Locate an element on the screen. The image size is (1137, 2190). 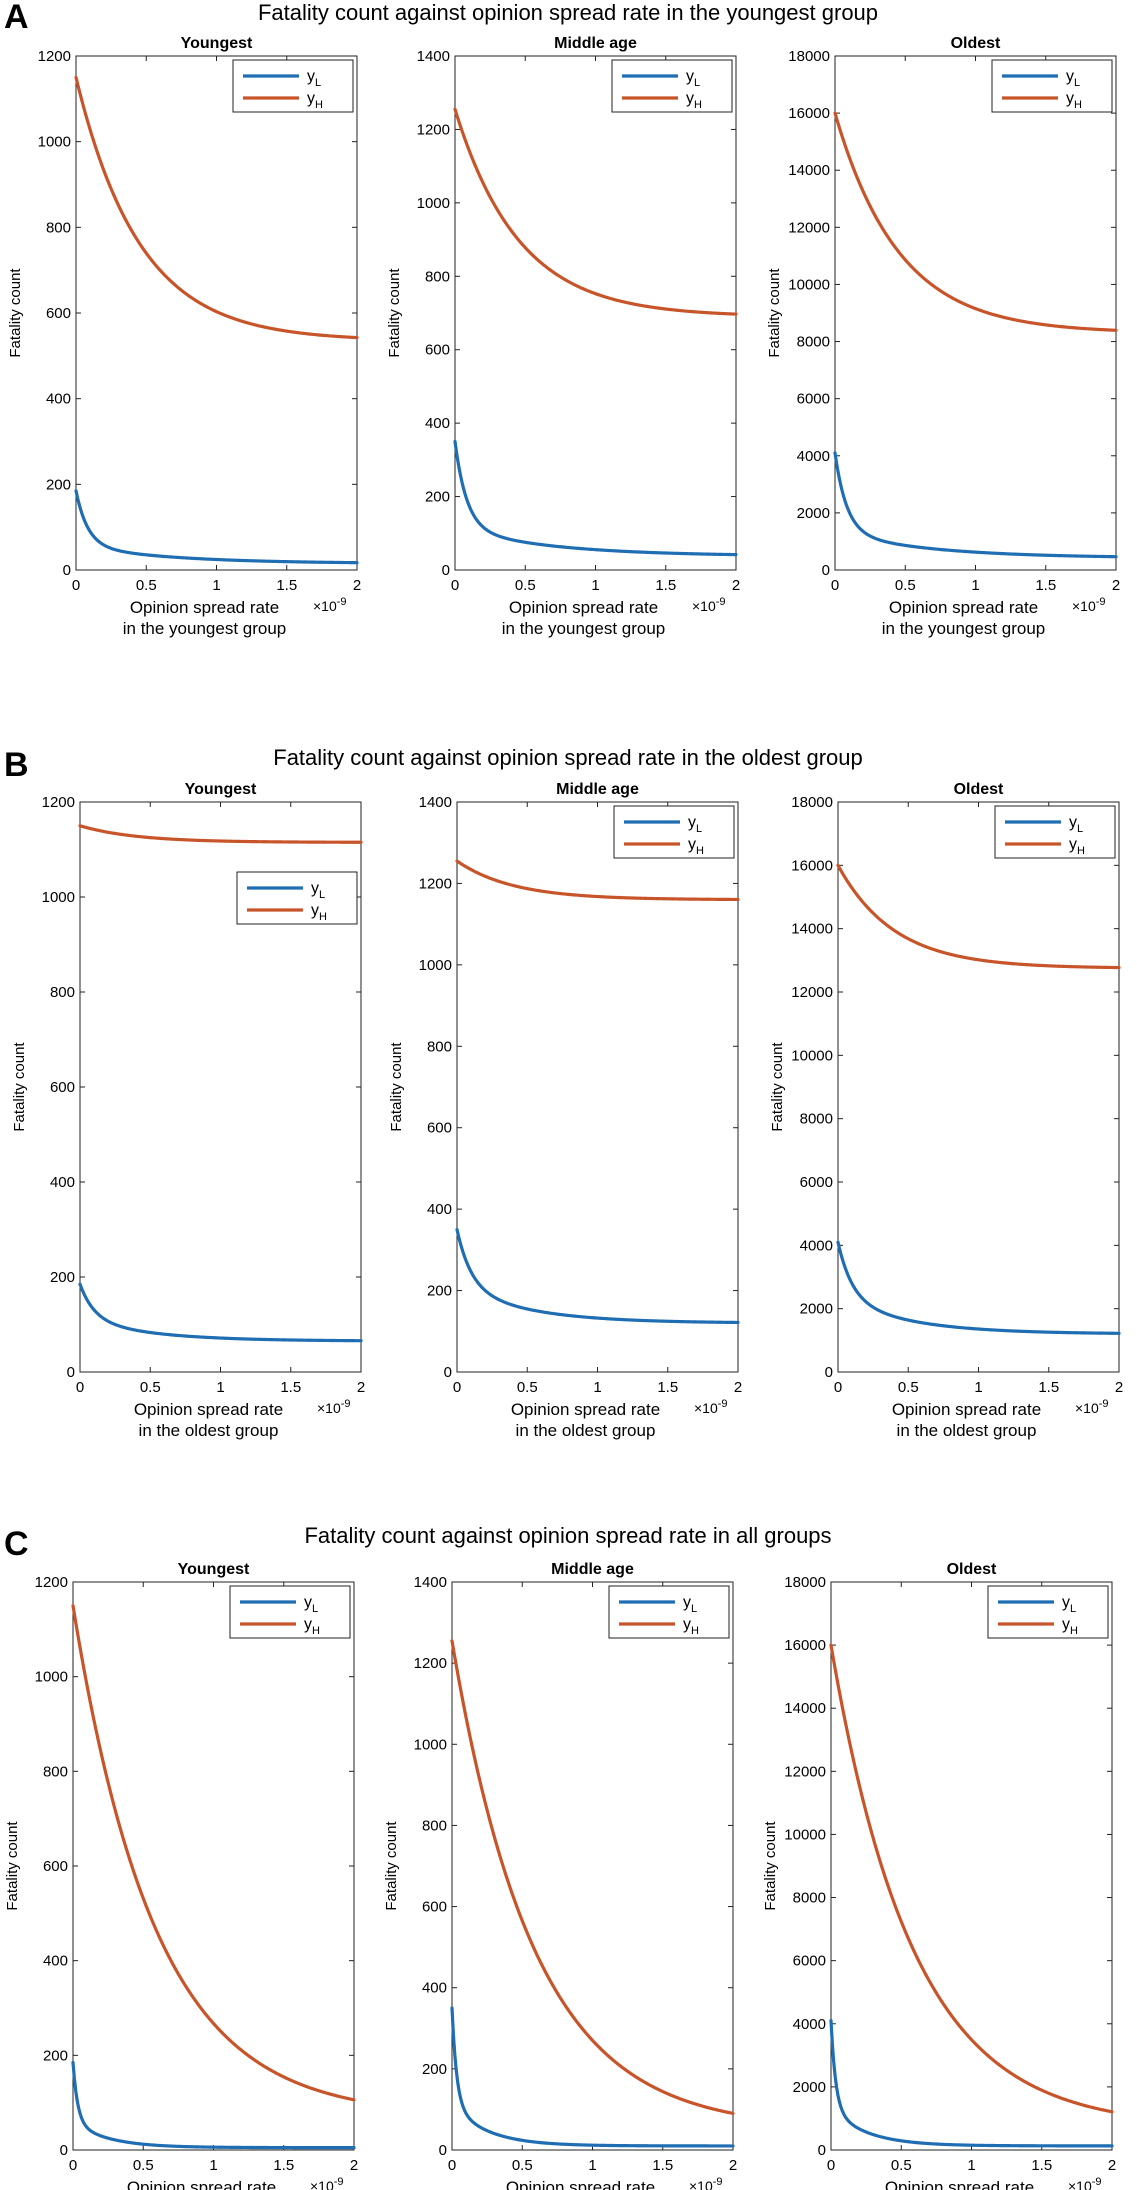
y-tick-label: 1400 is located at coordinates (433, 56).